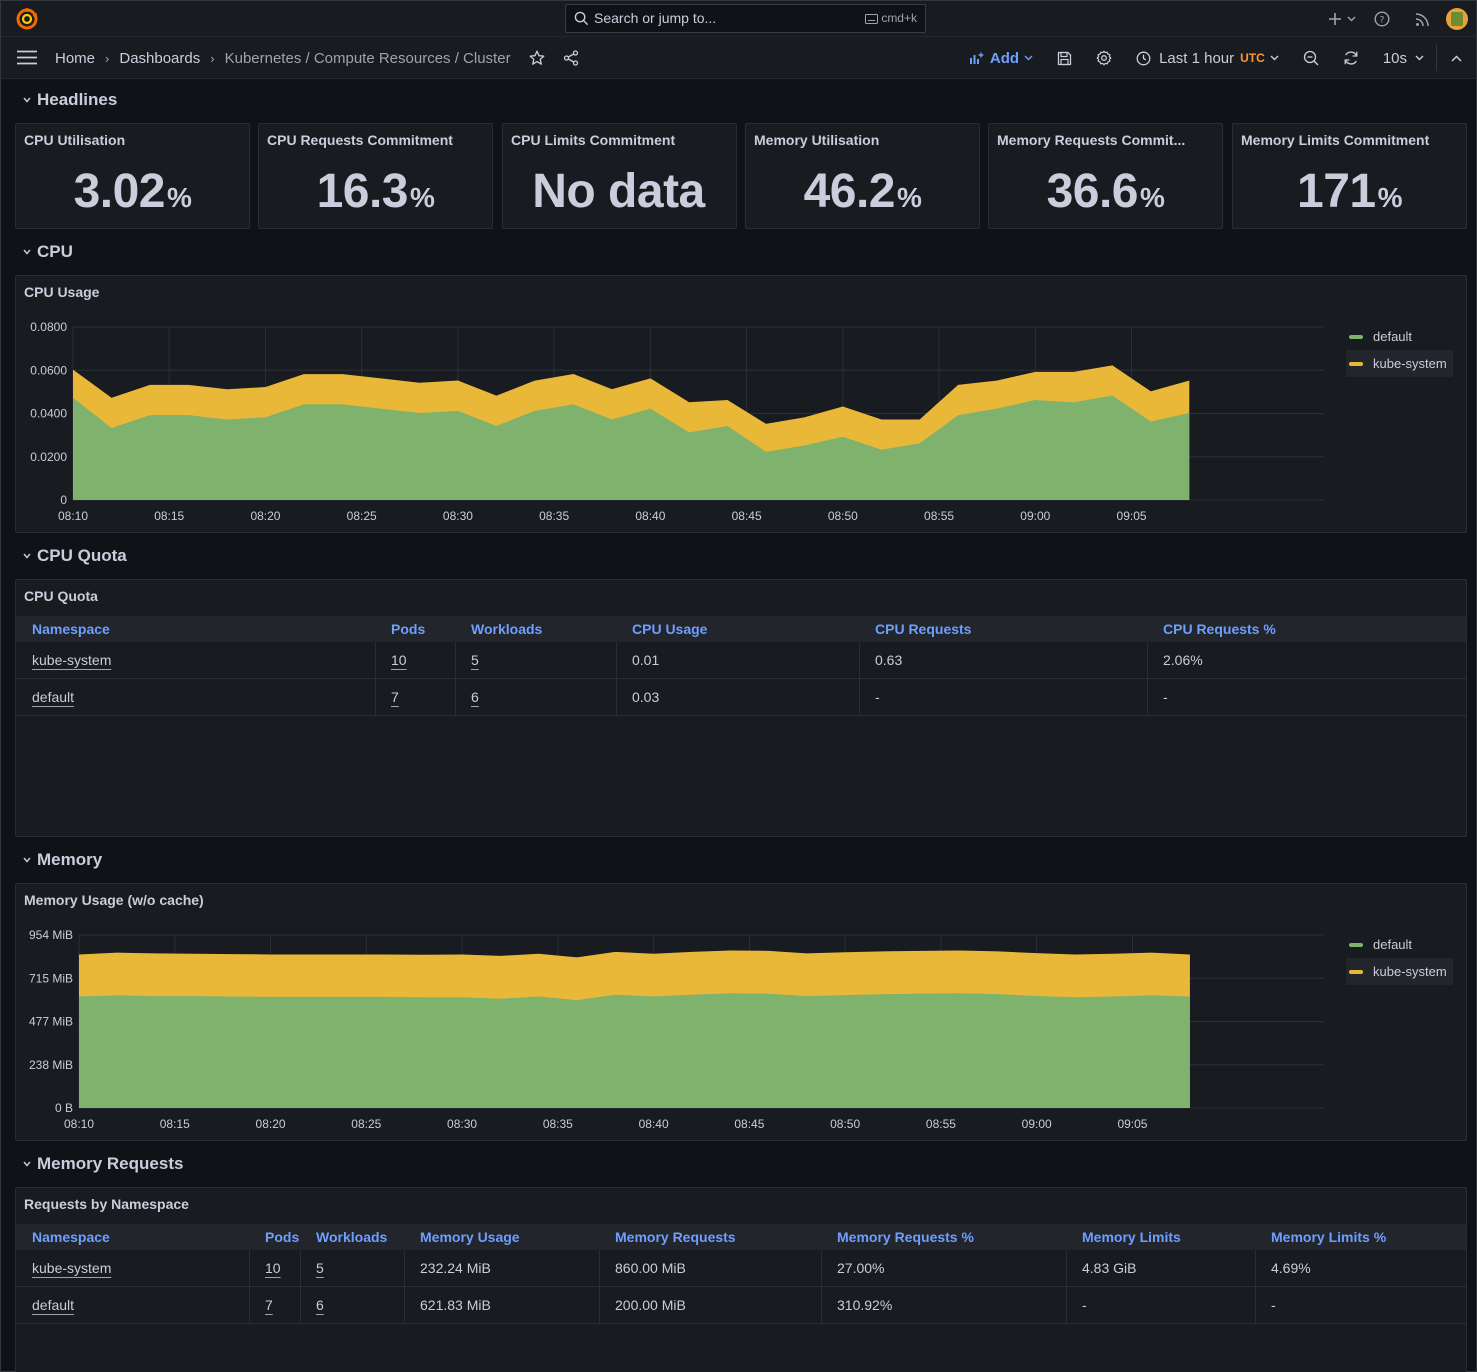 This screenshot has width=1477, height=1372. Describe the element at coordinates (1109, 1268) in the screenshot. I see `memory-limits-cell: 4.83 GiB` at that location.